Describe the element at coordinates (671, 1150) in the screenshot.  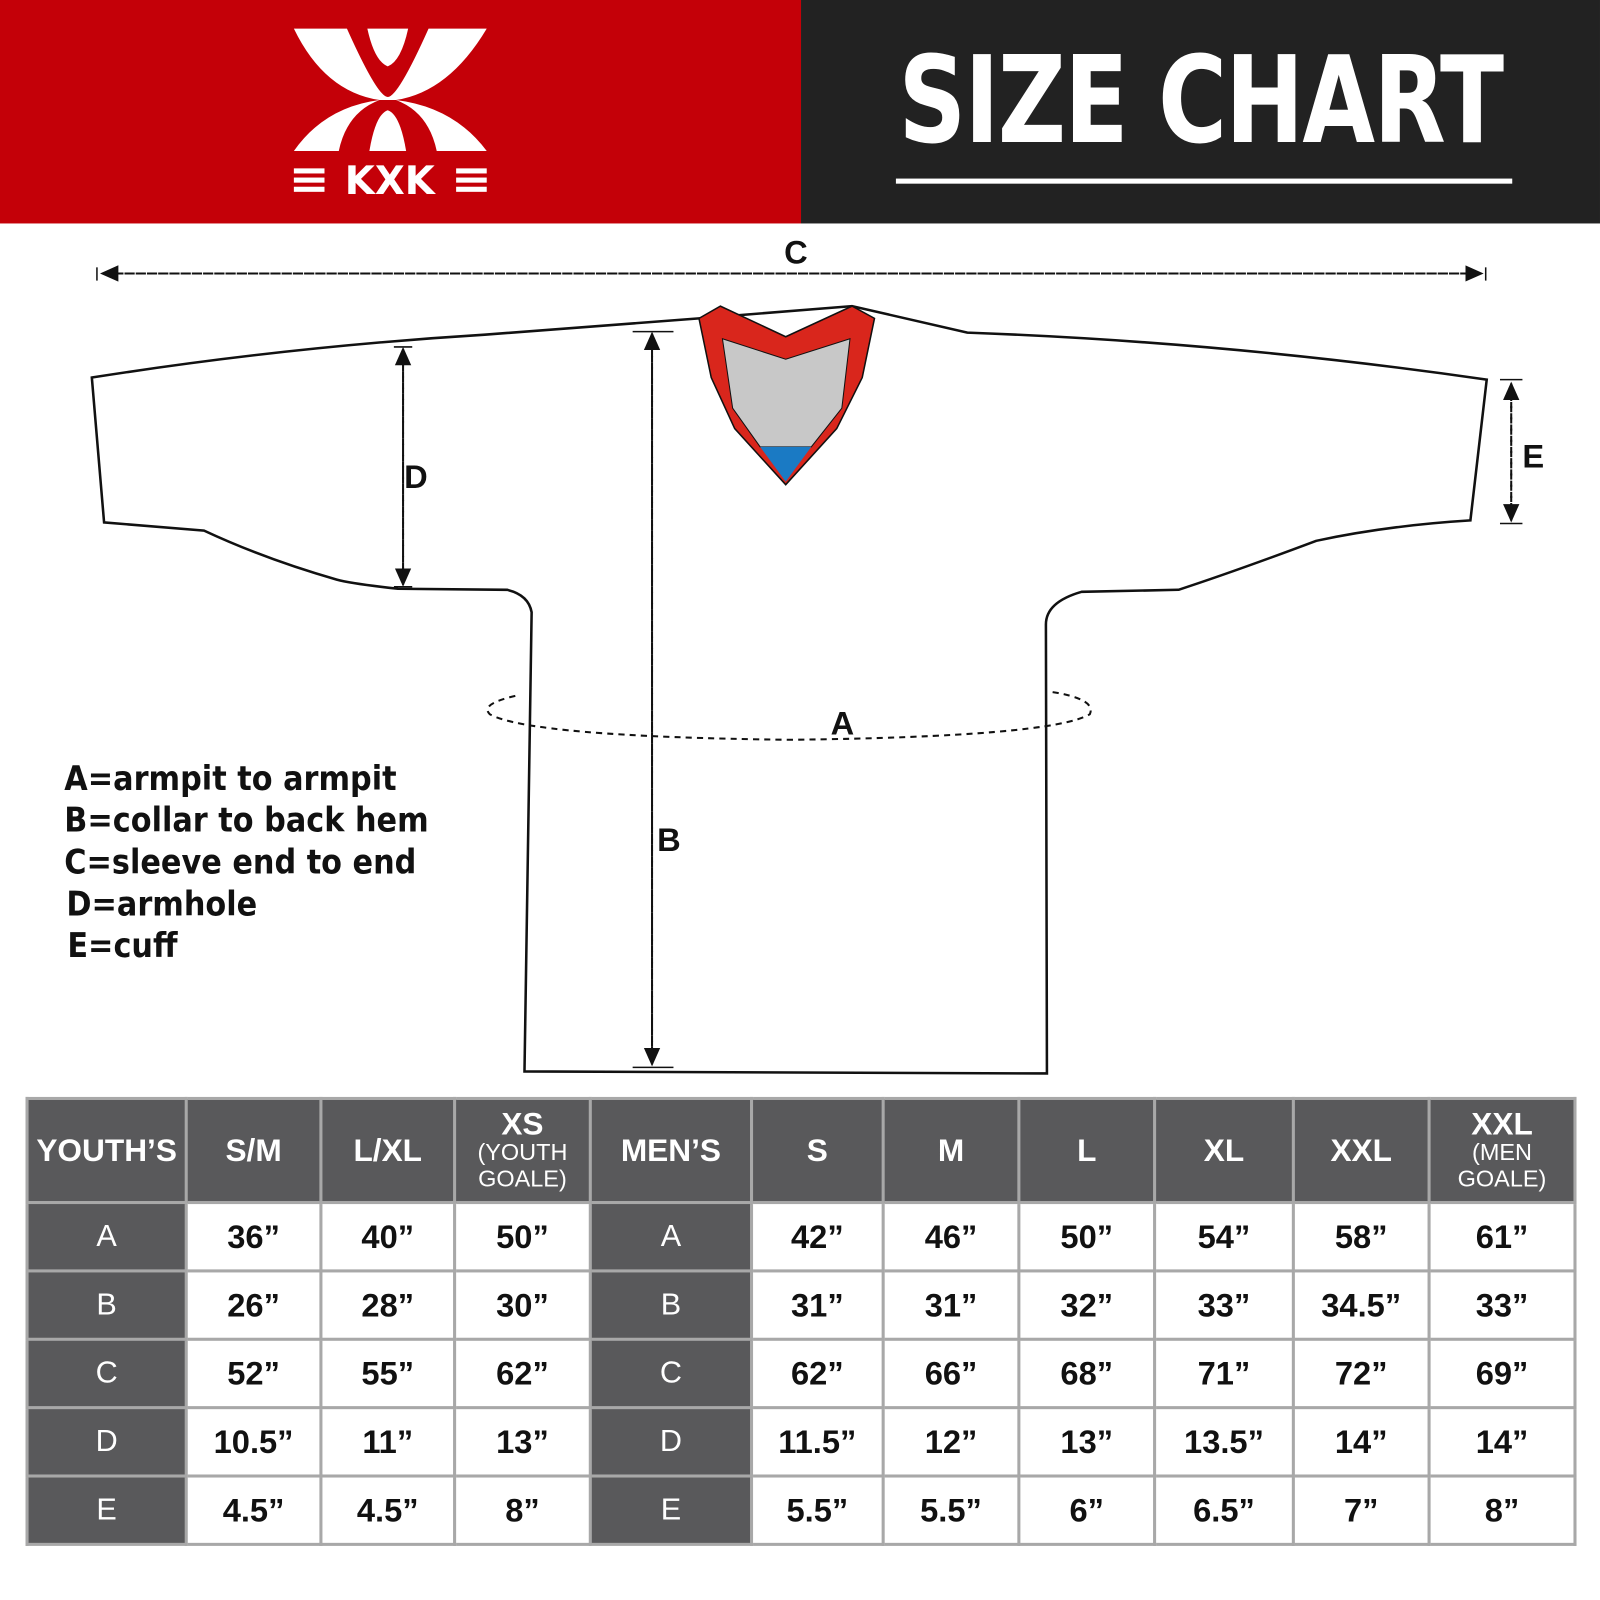
I see `men-header: MEN’S` at that location.